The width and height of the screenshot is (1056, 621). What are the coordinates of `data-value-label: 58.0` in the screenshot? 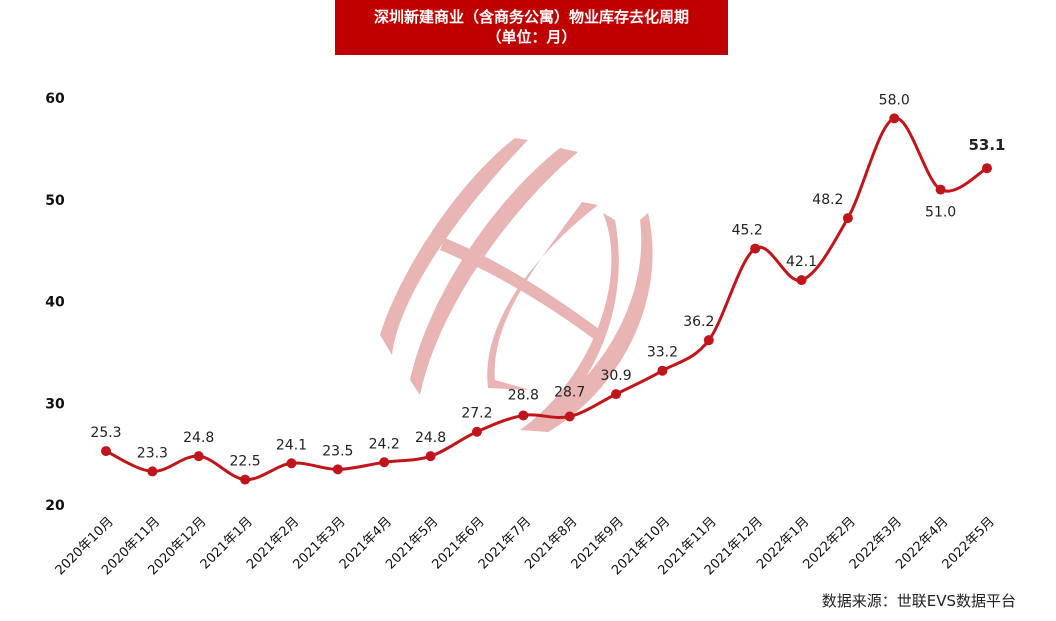 It's located at (894, 100).